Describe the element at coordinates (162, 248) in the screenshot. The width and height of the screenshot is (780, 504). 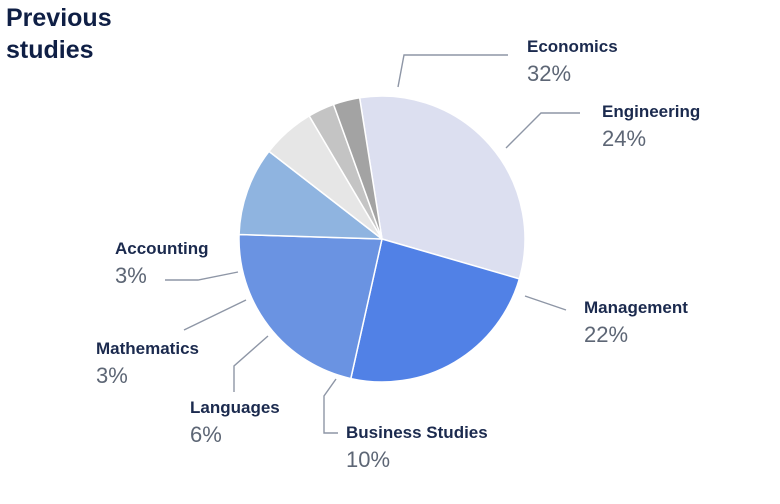
I see `slice-label-accounting: Accounting` at that location.